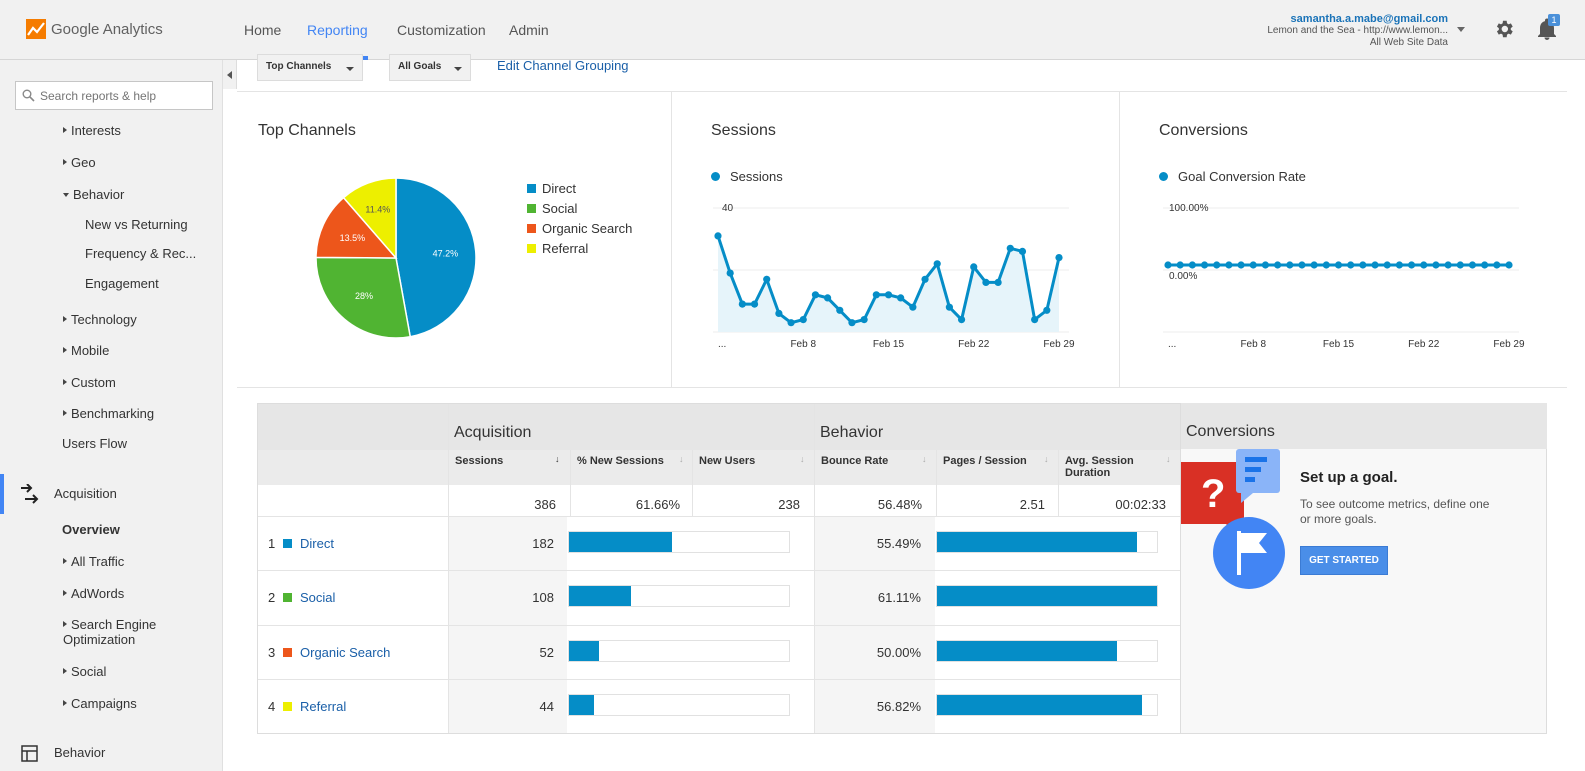 This screenshot has height=771, width=1585. What do you see at coordinates (92, 130) in the screenshot?
I see `sidebar-item-interests: Interests` at bounding box center [92, 130].